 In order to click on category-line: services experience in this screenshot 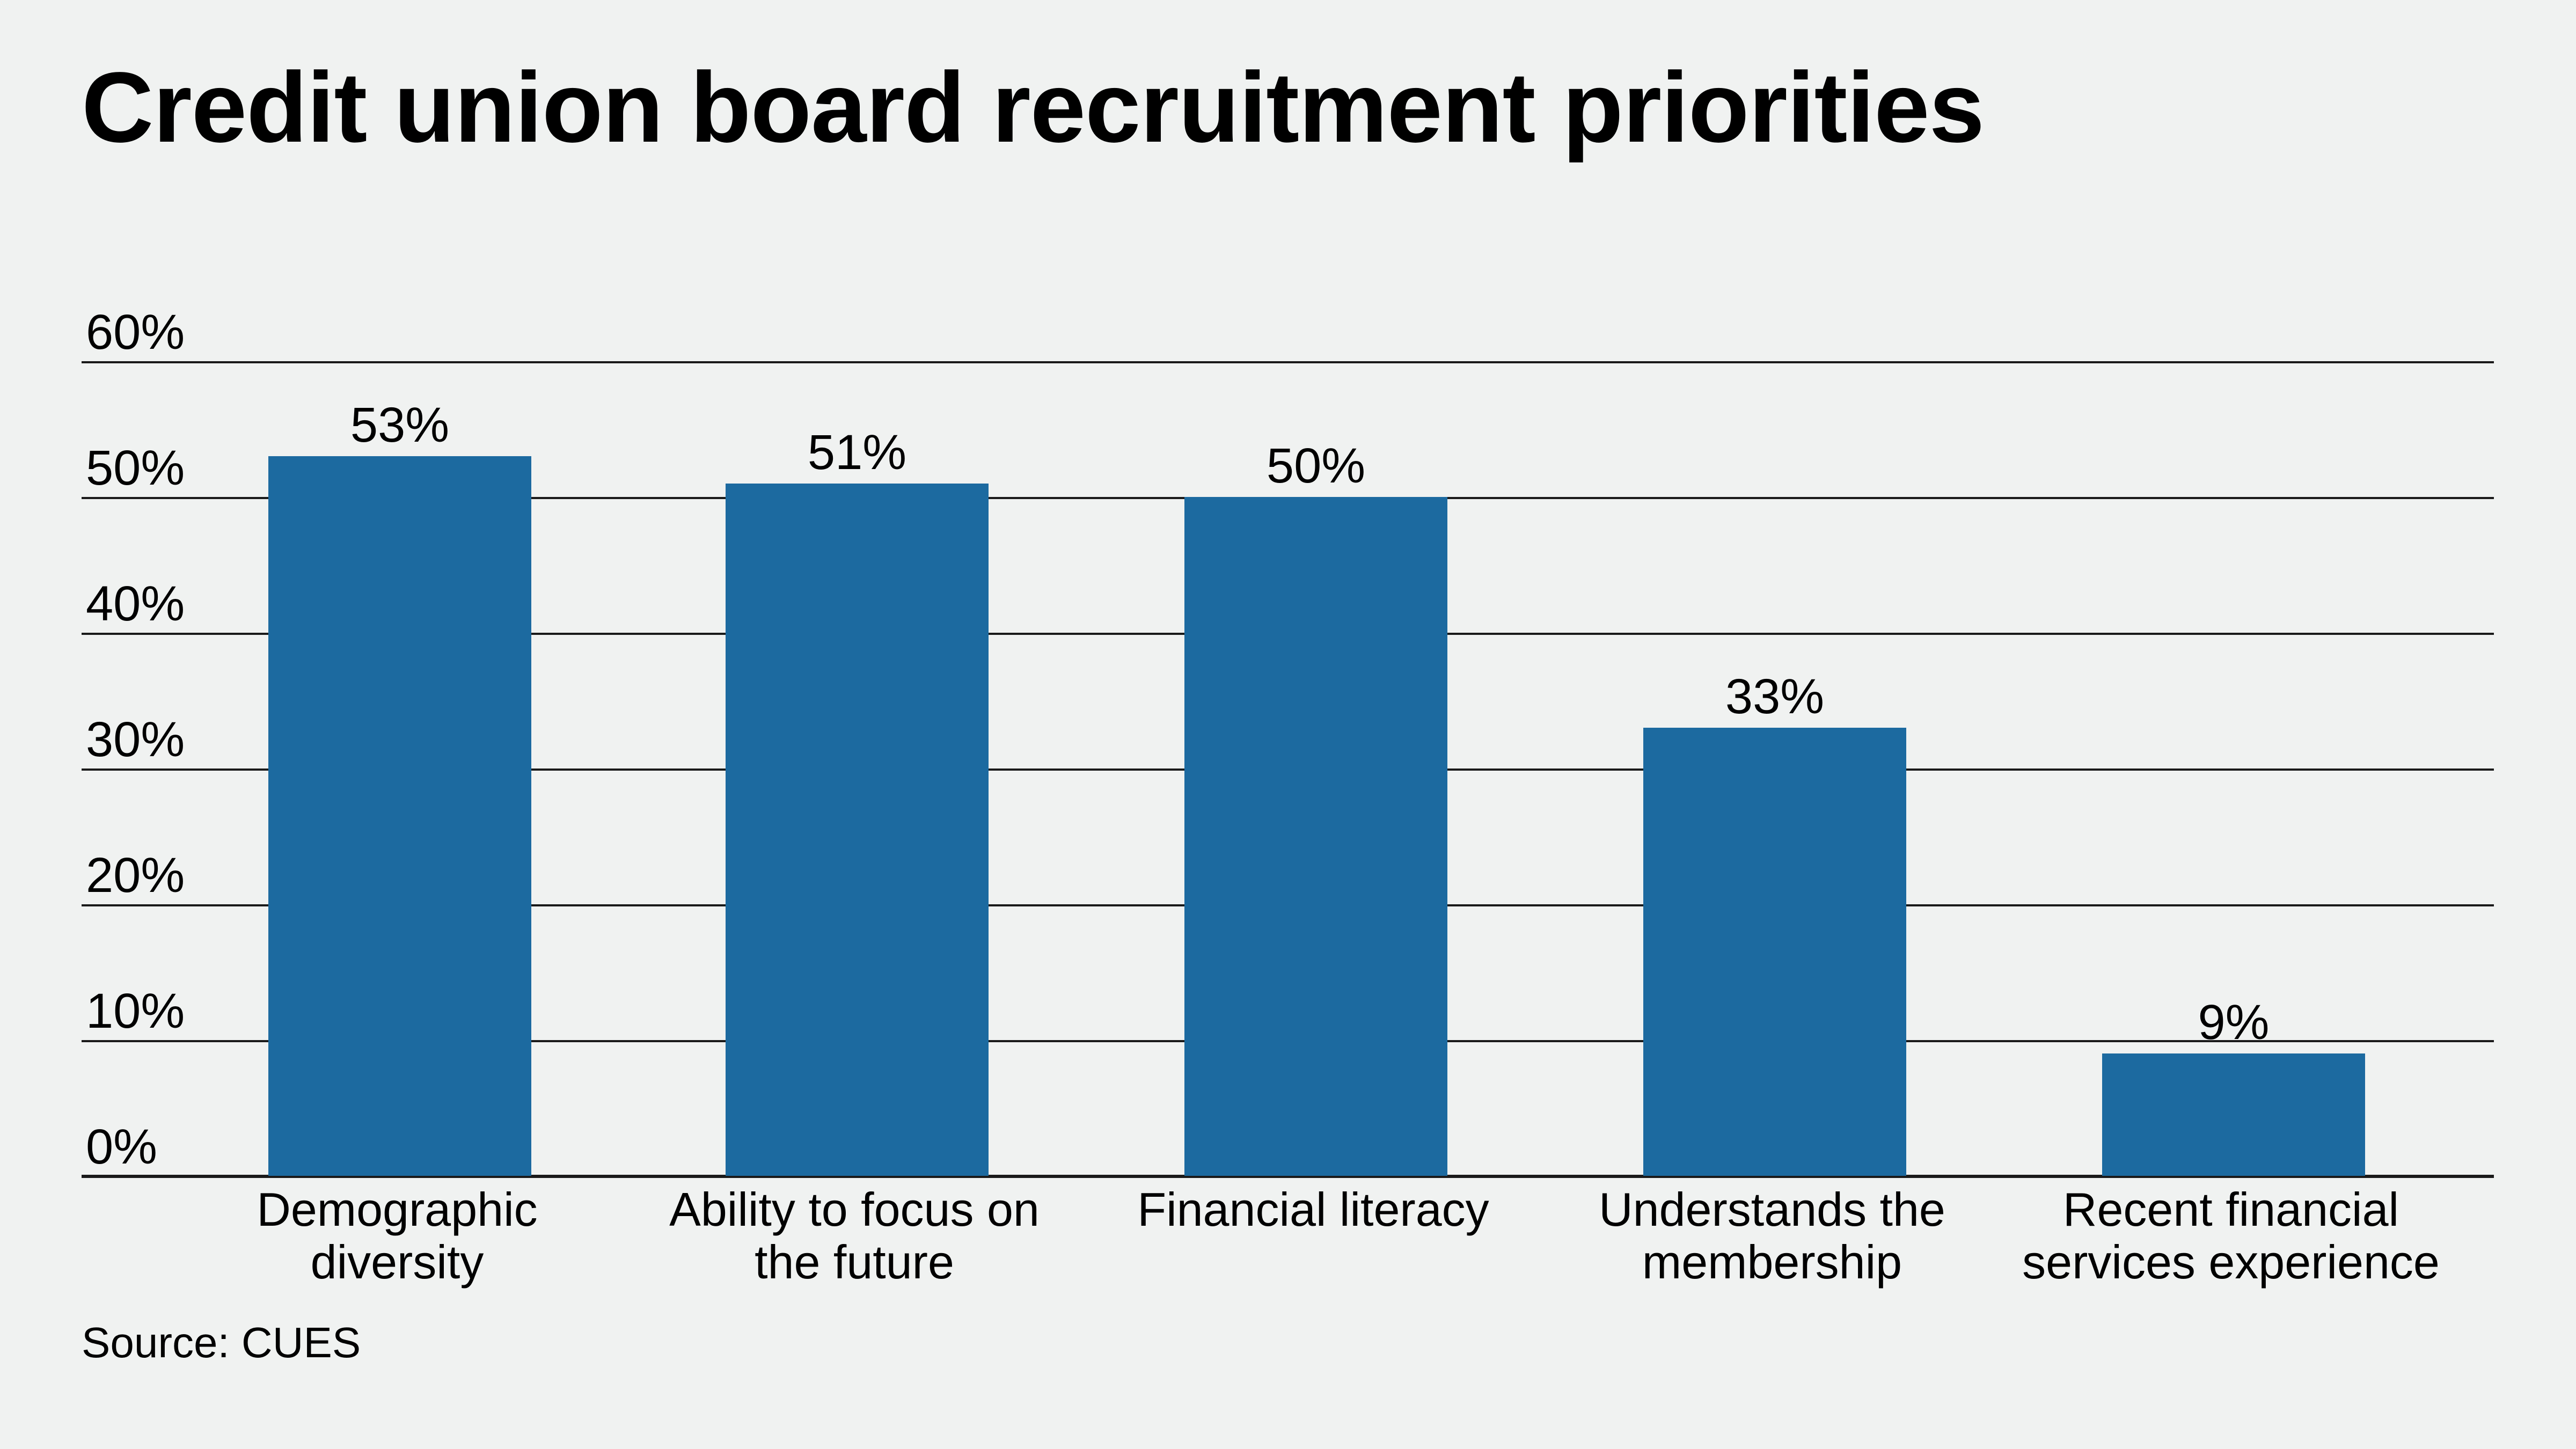, I will do `click(2231, 1262)`.